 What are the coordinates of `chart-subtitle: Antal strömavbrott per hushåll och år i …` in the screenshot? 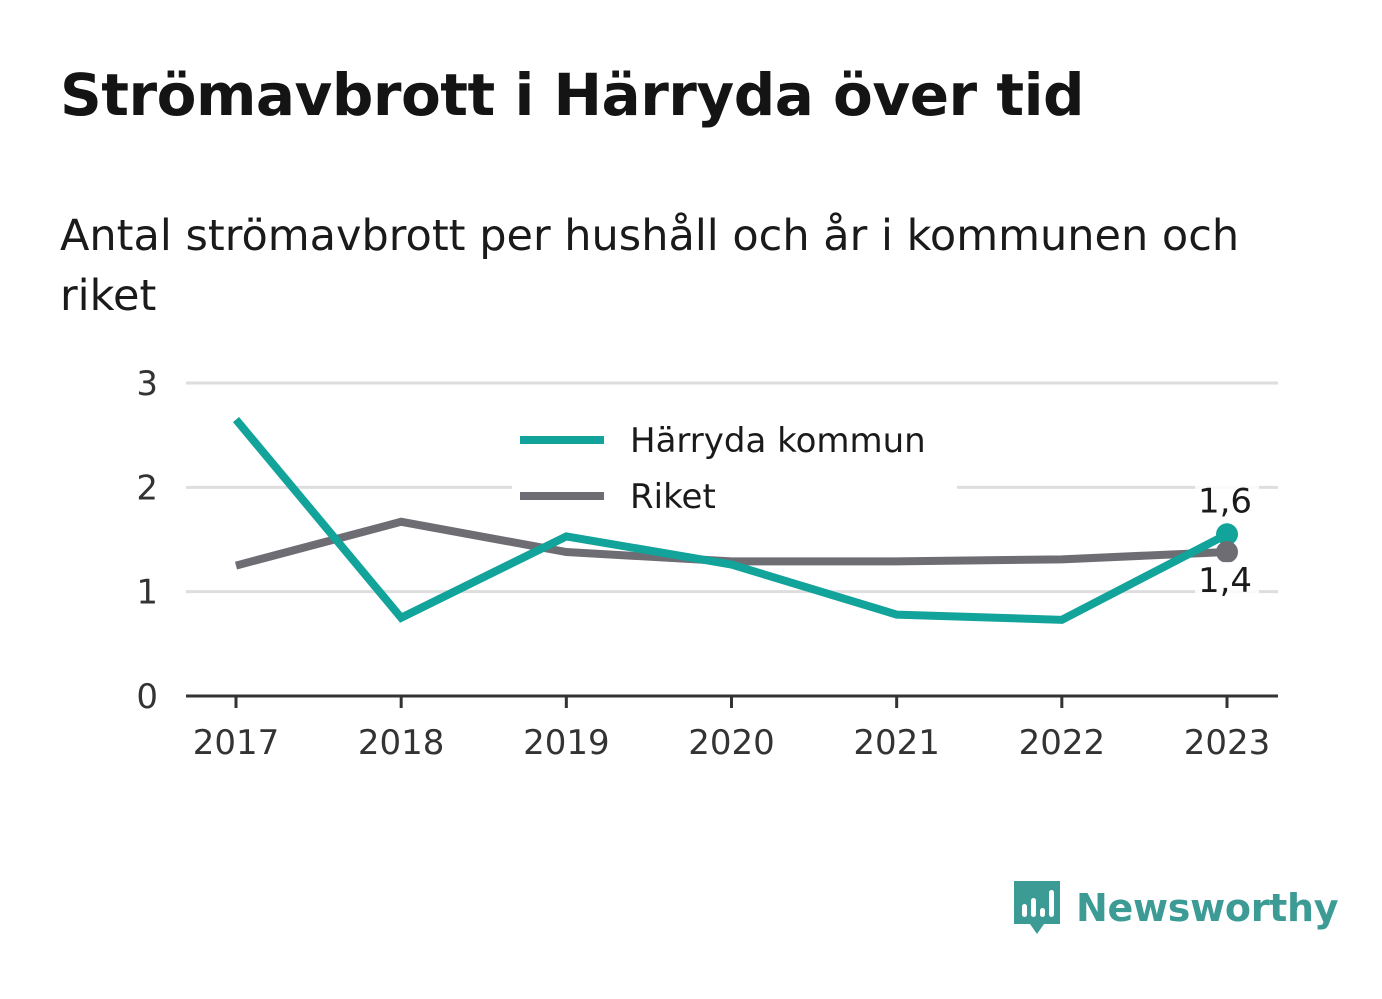 It's located at (650, 266).